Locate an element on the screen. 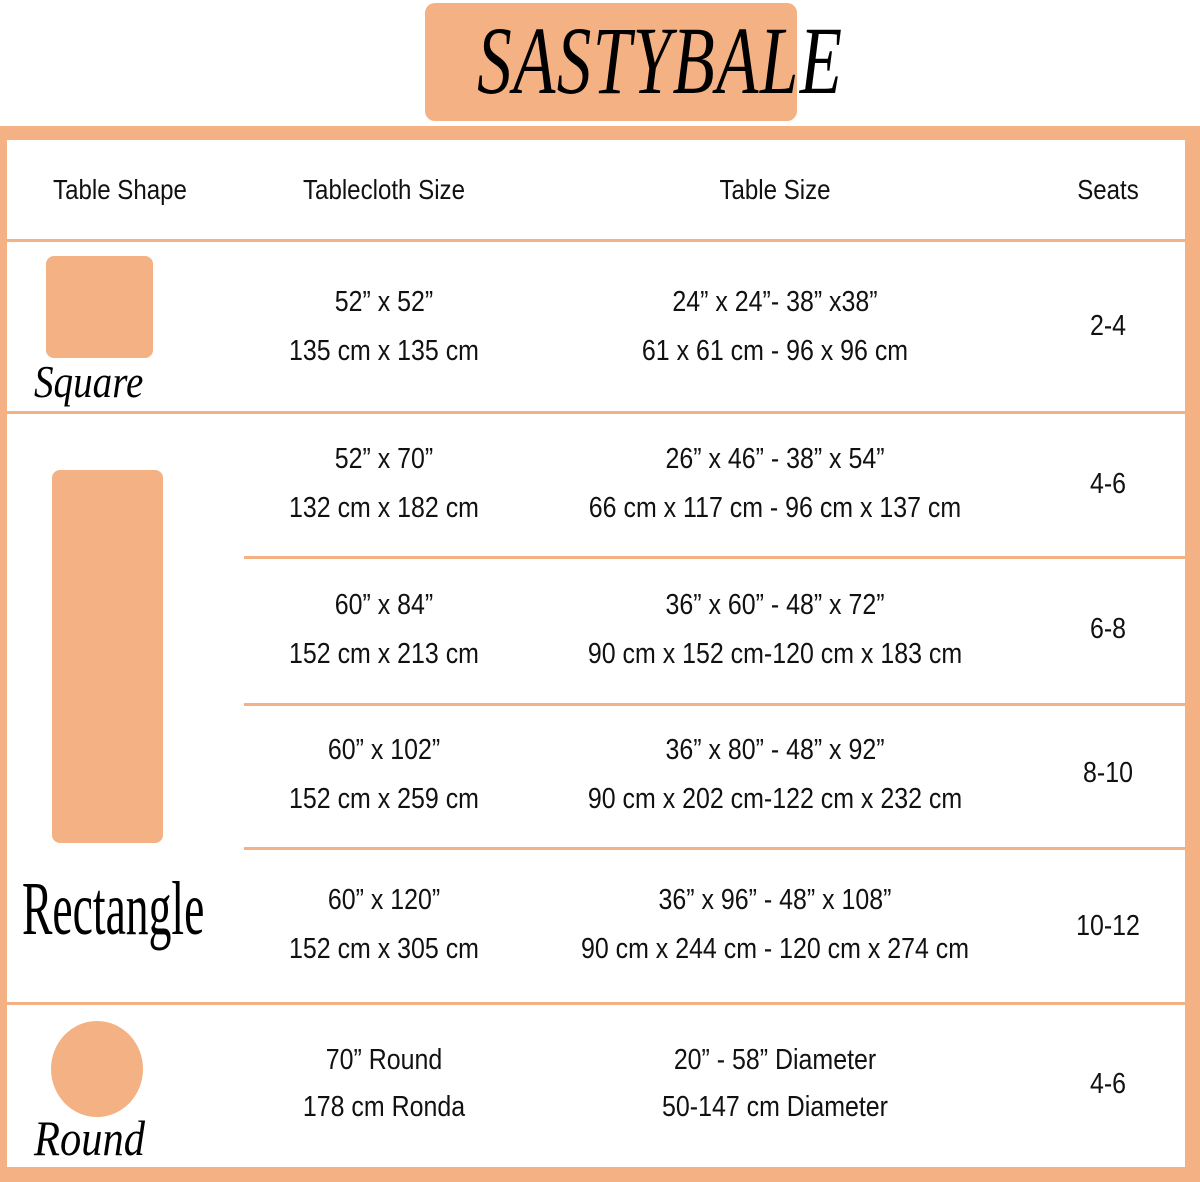 The width and height of the screenshot is (1200, 1182). brand-logo: SASTYBALE is located at coordinates (634, 62).